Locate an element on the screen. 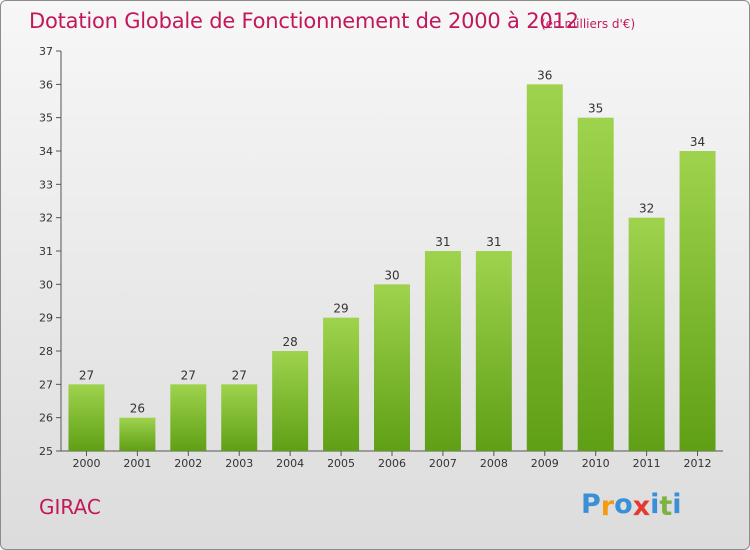  y-tick-label: 36 is located at coordinates (46, 84).